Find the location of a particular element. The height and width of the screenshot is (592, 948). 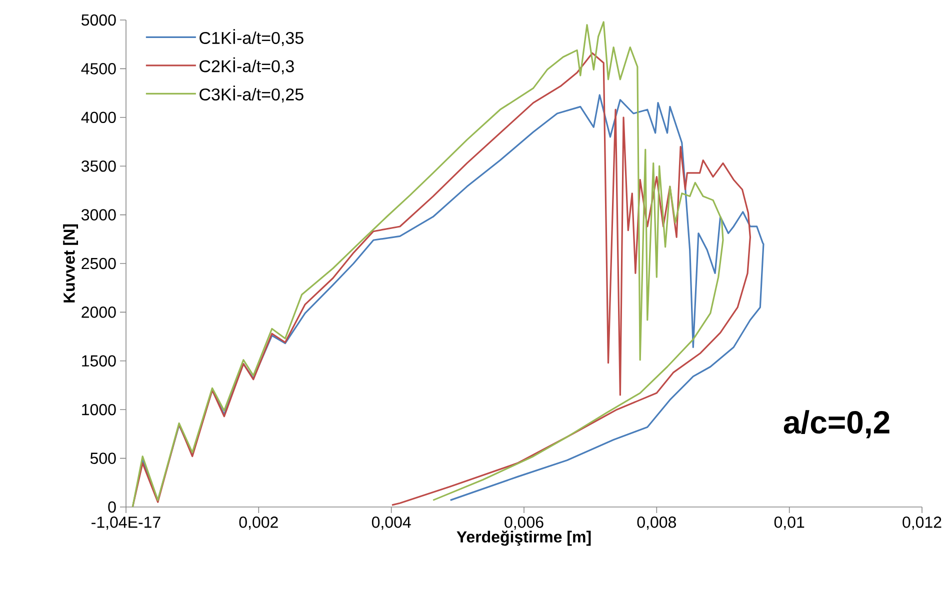

y-tick-label: 4000 is located at coordinates (98, 118).